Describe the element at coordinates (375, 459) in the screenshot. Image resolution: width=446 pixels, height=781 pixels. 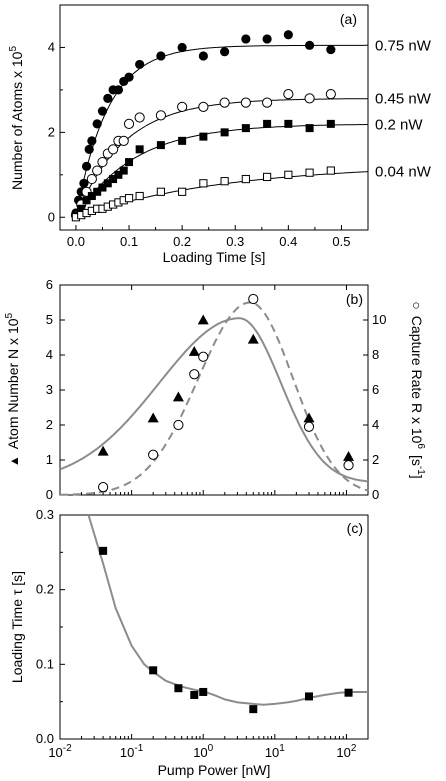
I see `b-ytick-right-label: 2` at that location.